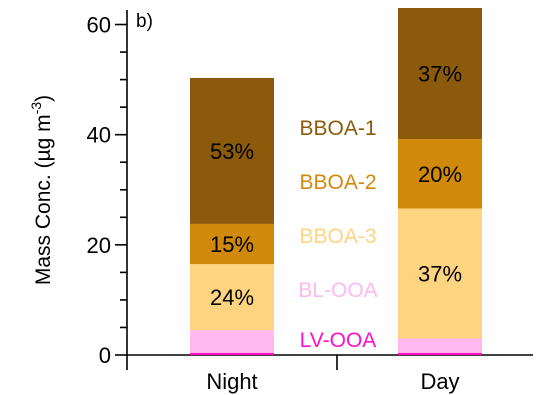 The image size is (546, 395). Describe the element at coordinates (338, 340) in the screenshot. I see `legend-entry: LV-OOA` at that location.